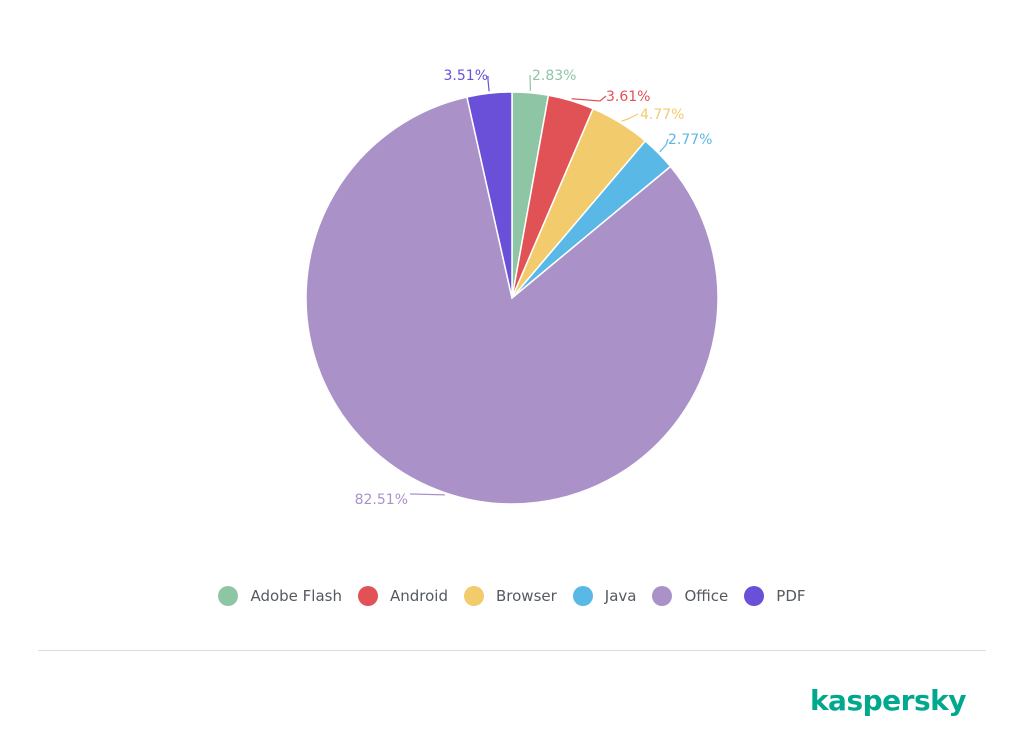 The width and height of the screenshot is (1024, 756). What do you see at coordinates (539, 285) in the screenshot?
I see `label-leader-lines` at bounding box center [539, 285].